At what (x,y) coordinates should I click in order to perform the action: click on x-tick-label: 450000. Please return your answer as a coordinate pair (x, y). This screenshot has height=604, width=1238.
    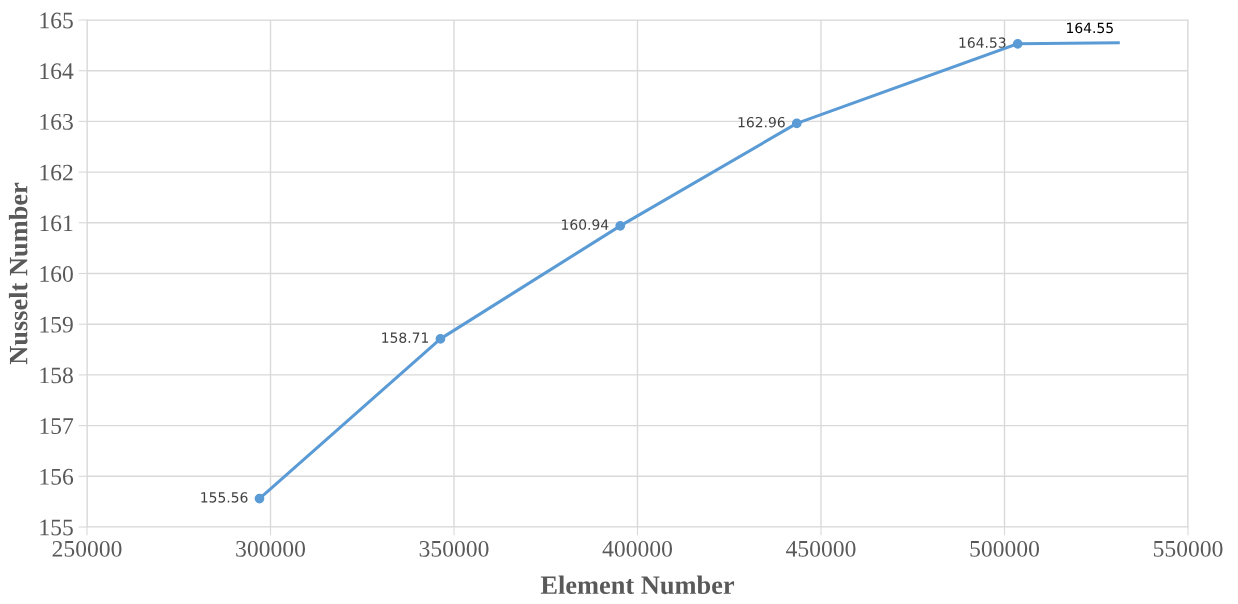
    Looking at the image, I should click on (821, 548).